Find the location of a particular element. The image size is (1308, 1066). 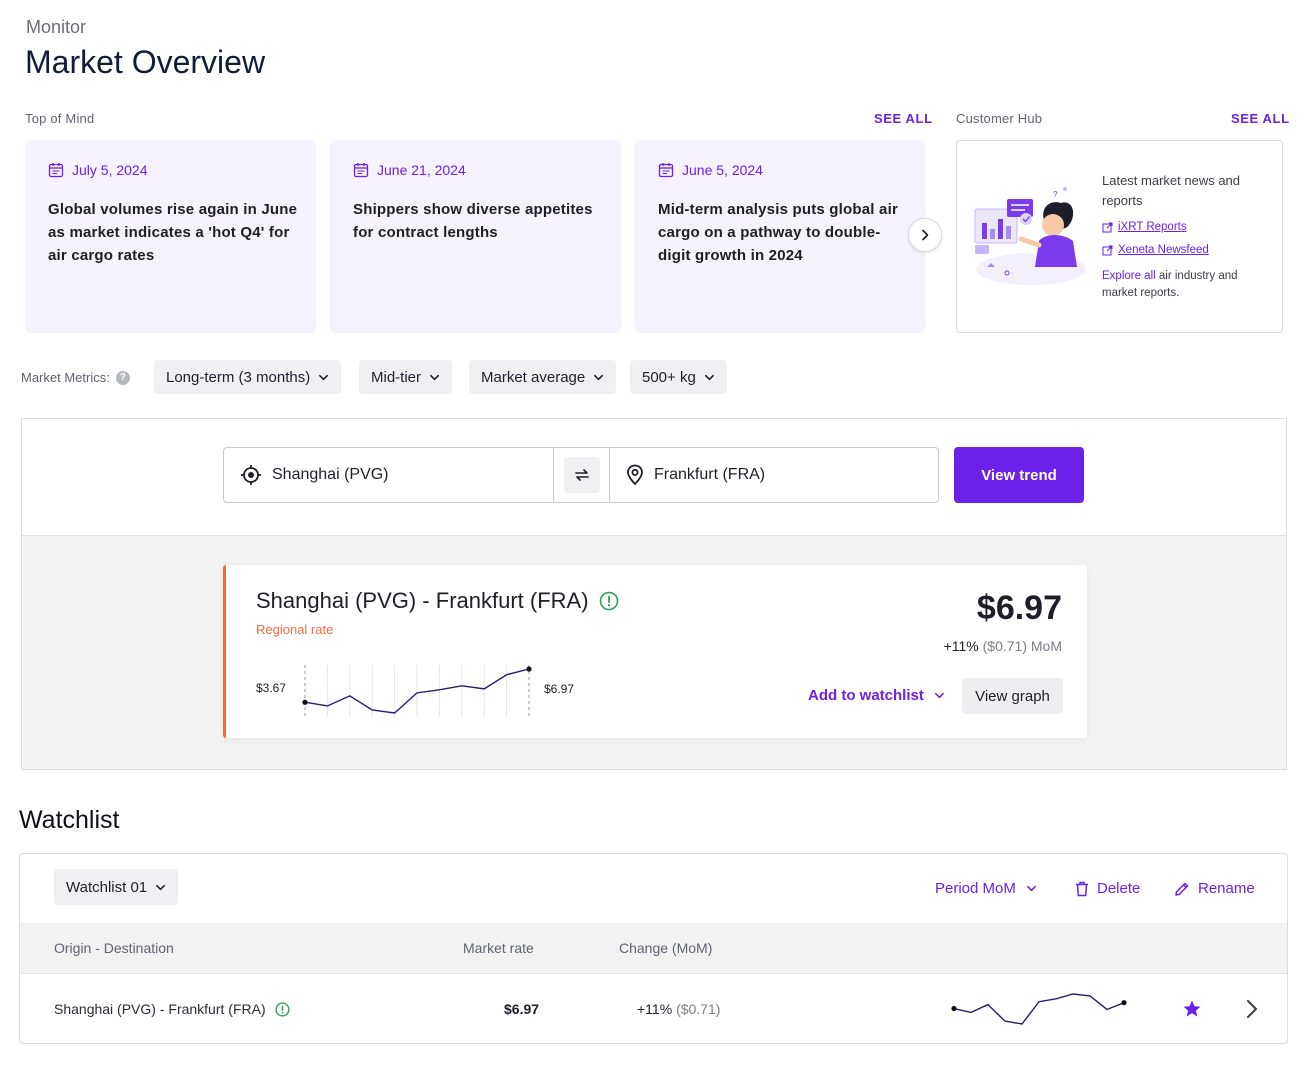

analyst-illustration: ? is located at coordinates (1030, 236).